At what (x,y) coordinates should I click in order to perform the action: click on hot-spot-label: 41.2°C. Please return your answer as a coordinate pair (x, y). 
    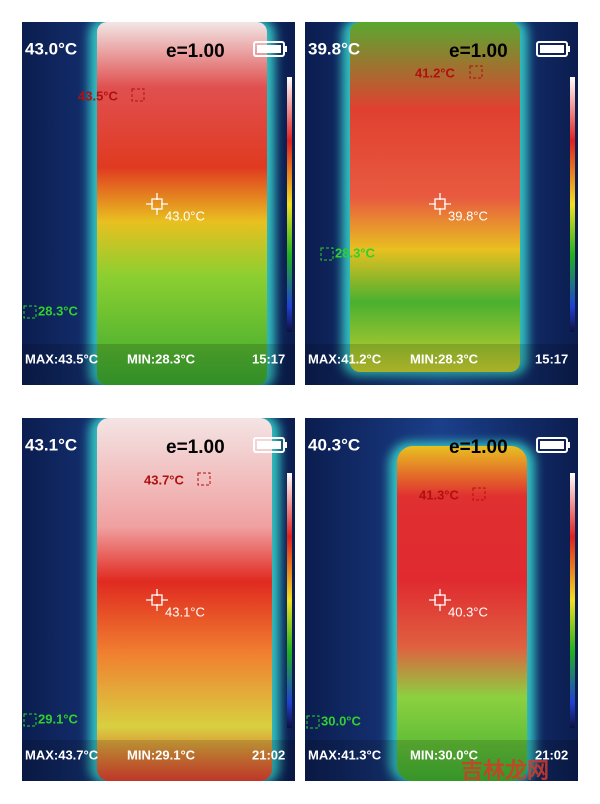
    Looking at the image, I should click on (435, 72).